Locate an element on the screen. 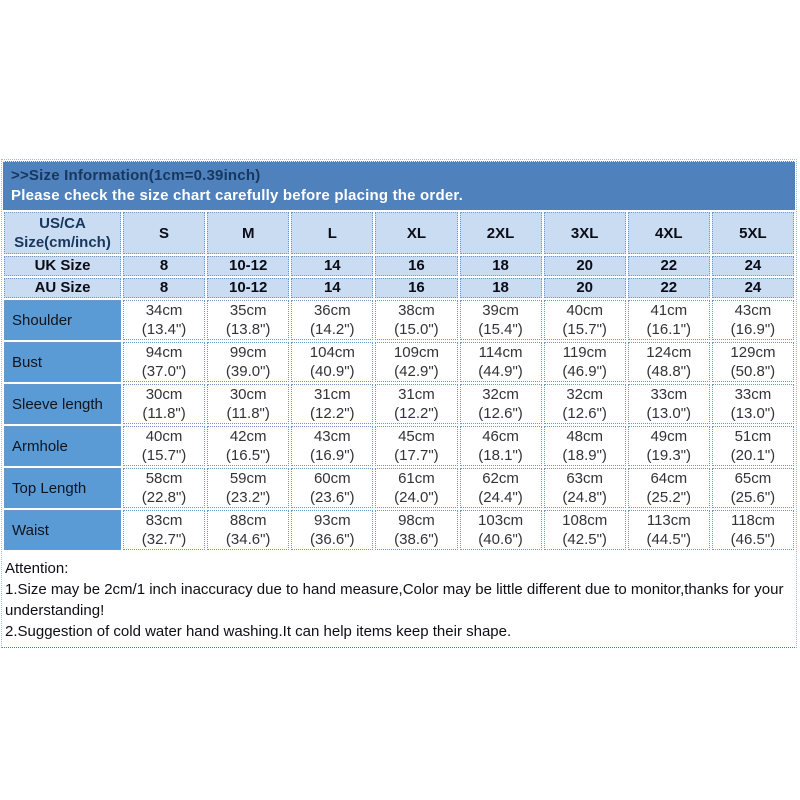 This screenshot has height=800, width=800. measurement-cm: 30cm is located at coordinates (164, 394).